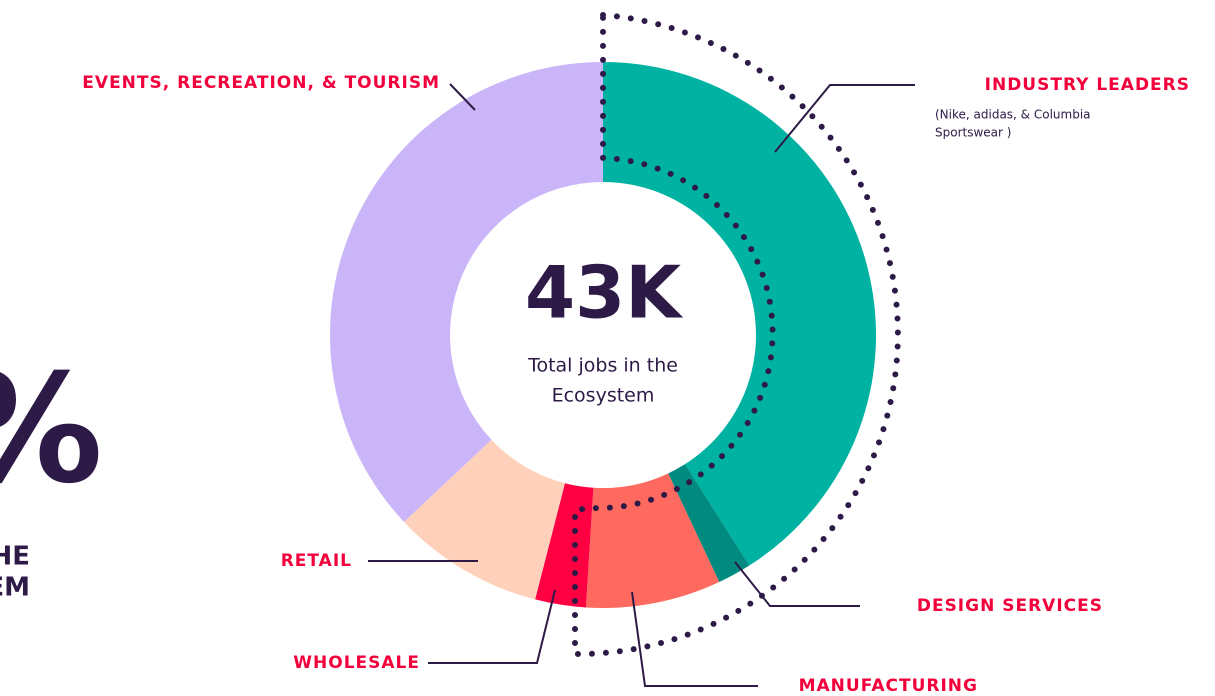 The image size is (1215, 696). I want to click on annotation: (Nike, adidas, & Columbia, so click(1013, 115).